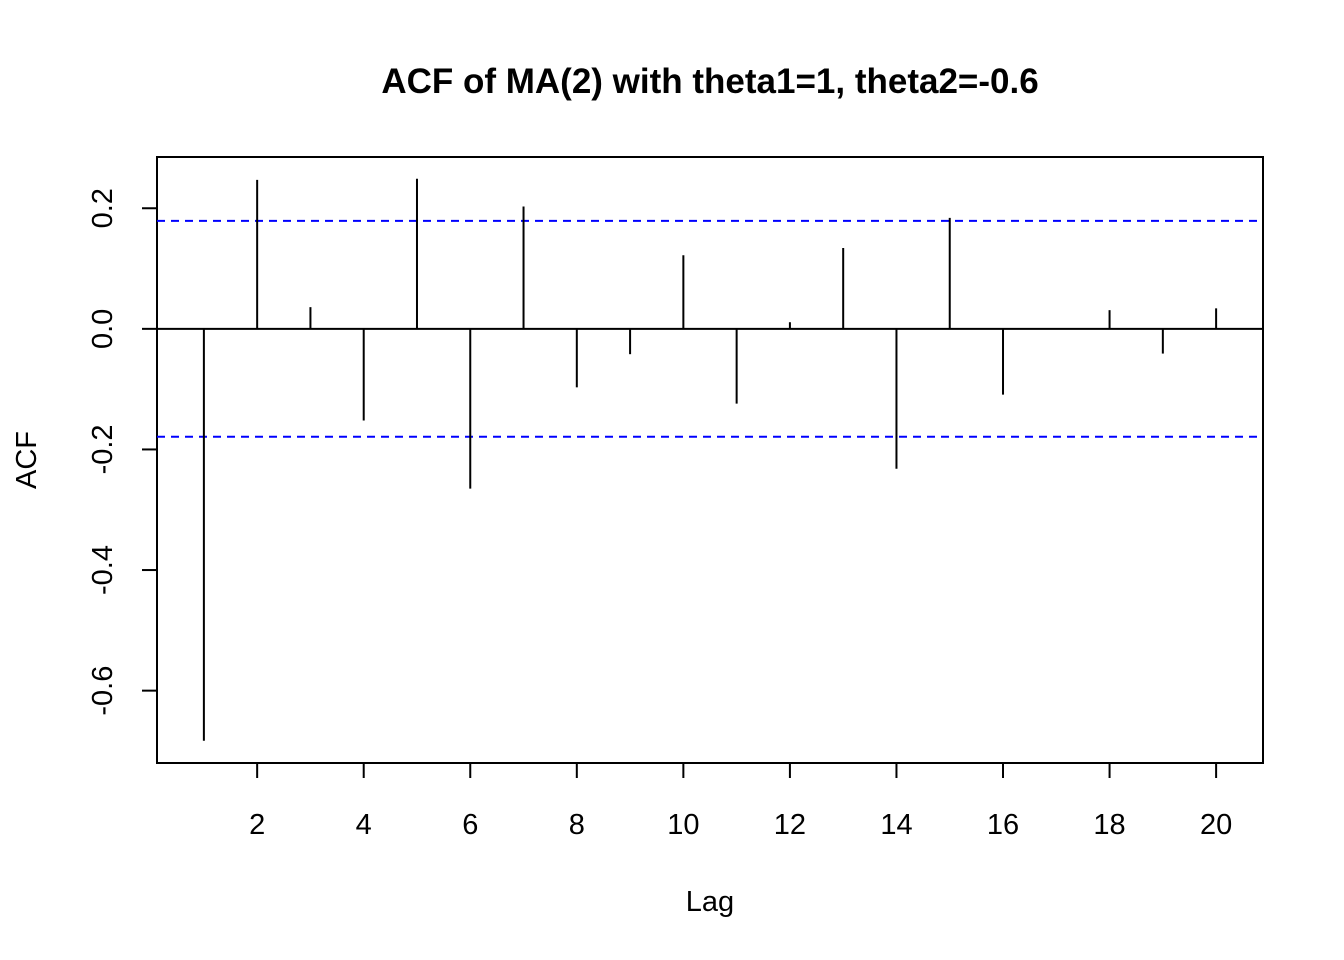 Image resolution: width=1344 pixels, height=960 pixels. What do you see at coordinates (103, 208) in the screenshot?
I see `y-tick-label: 0.2` at bounding box center [103, 208].